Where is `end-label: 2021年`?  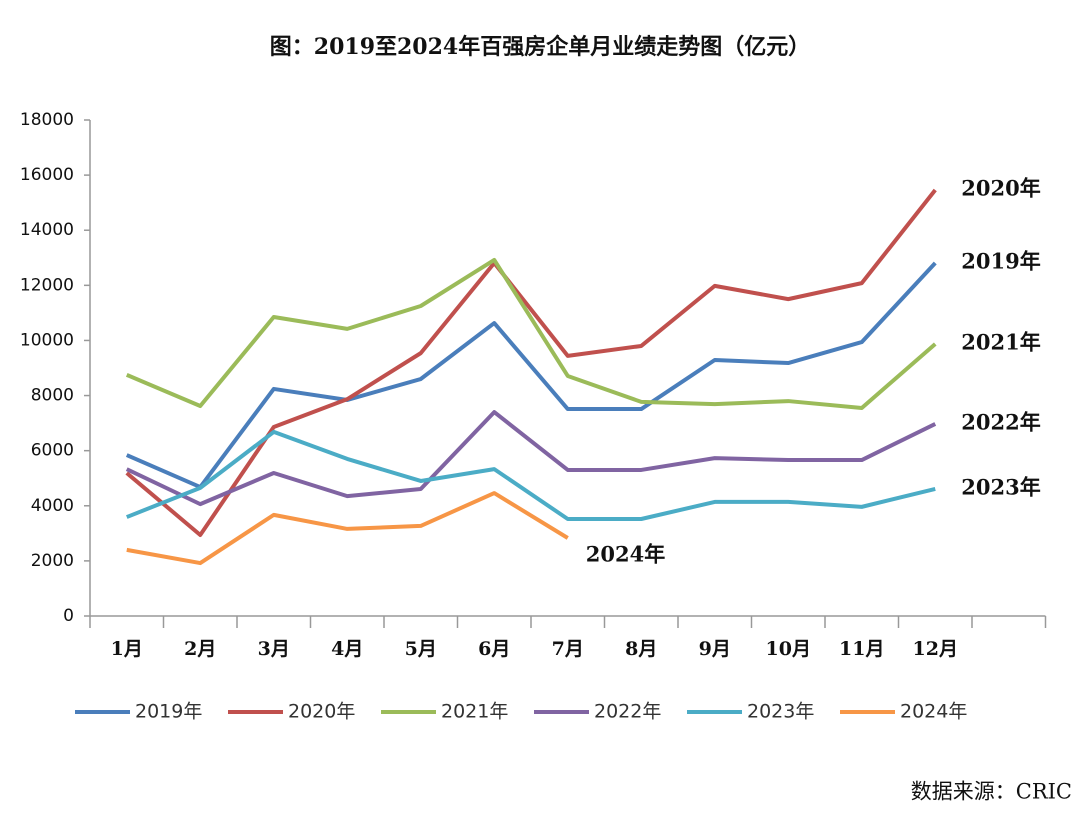 end-label: 2021年 is located at coordinates (1000, 342).